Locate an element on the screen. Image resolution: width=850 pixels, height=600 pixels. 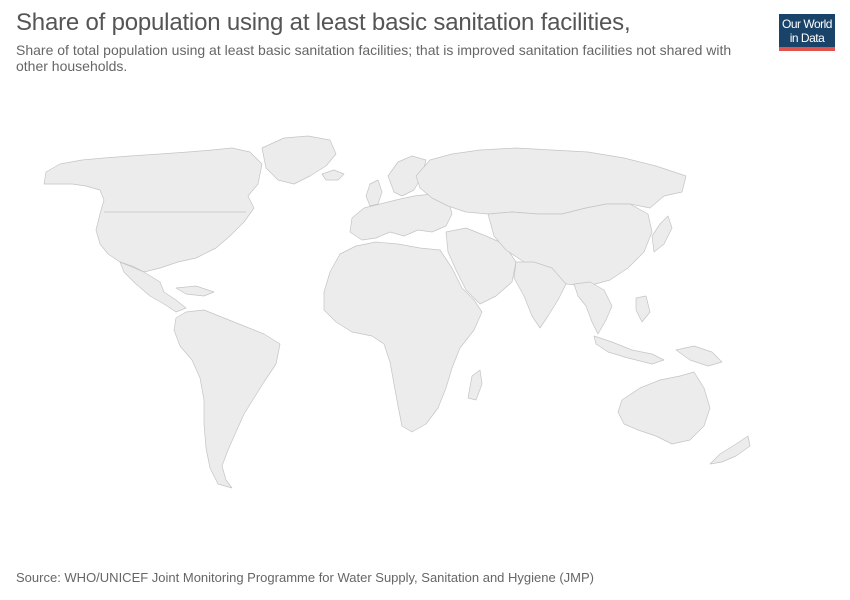
owid-logo: Our World in Data is located at coordinates (807, 32).